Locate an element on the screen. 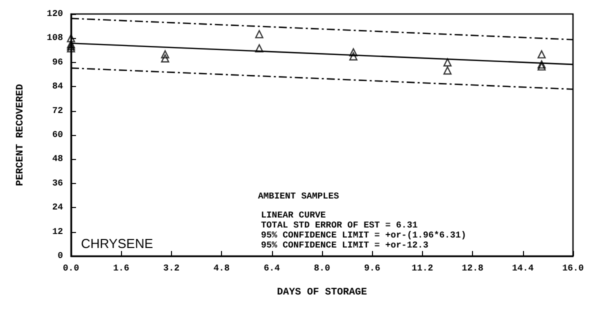 The image size is (600, 311). x-tick-label: 3.2 is located at coordinates (171, 269).